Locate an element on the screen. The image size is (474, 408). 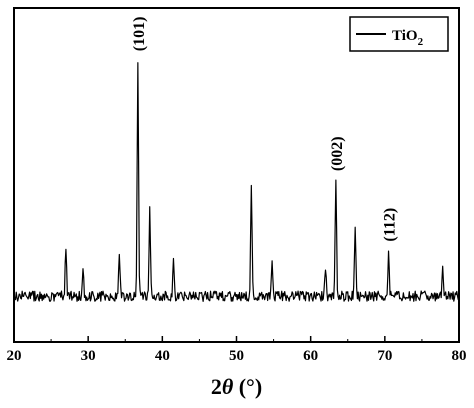
peak-label: (002) is located at coordinates (337, 153).